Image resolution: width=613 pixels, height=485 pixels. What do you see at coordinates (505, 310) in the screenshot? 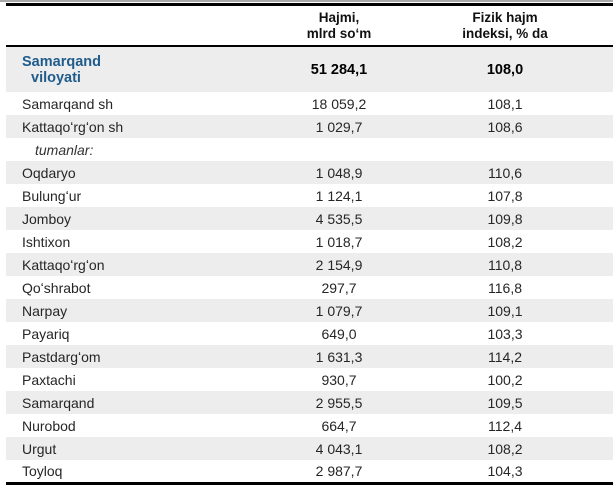
I see `row-index: 109,1` at bounding box center [505, 310].